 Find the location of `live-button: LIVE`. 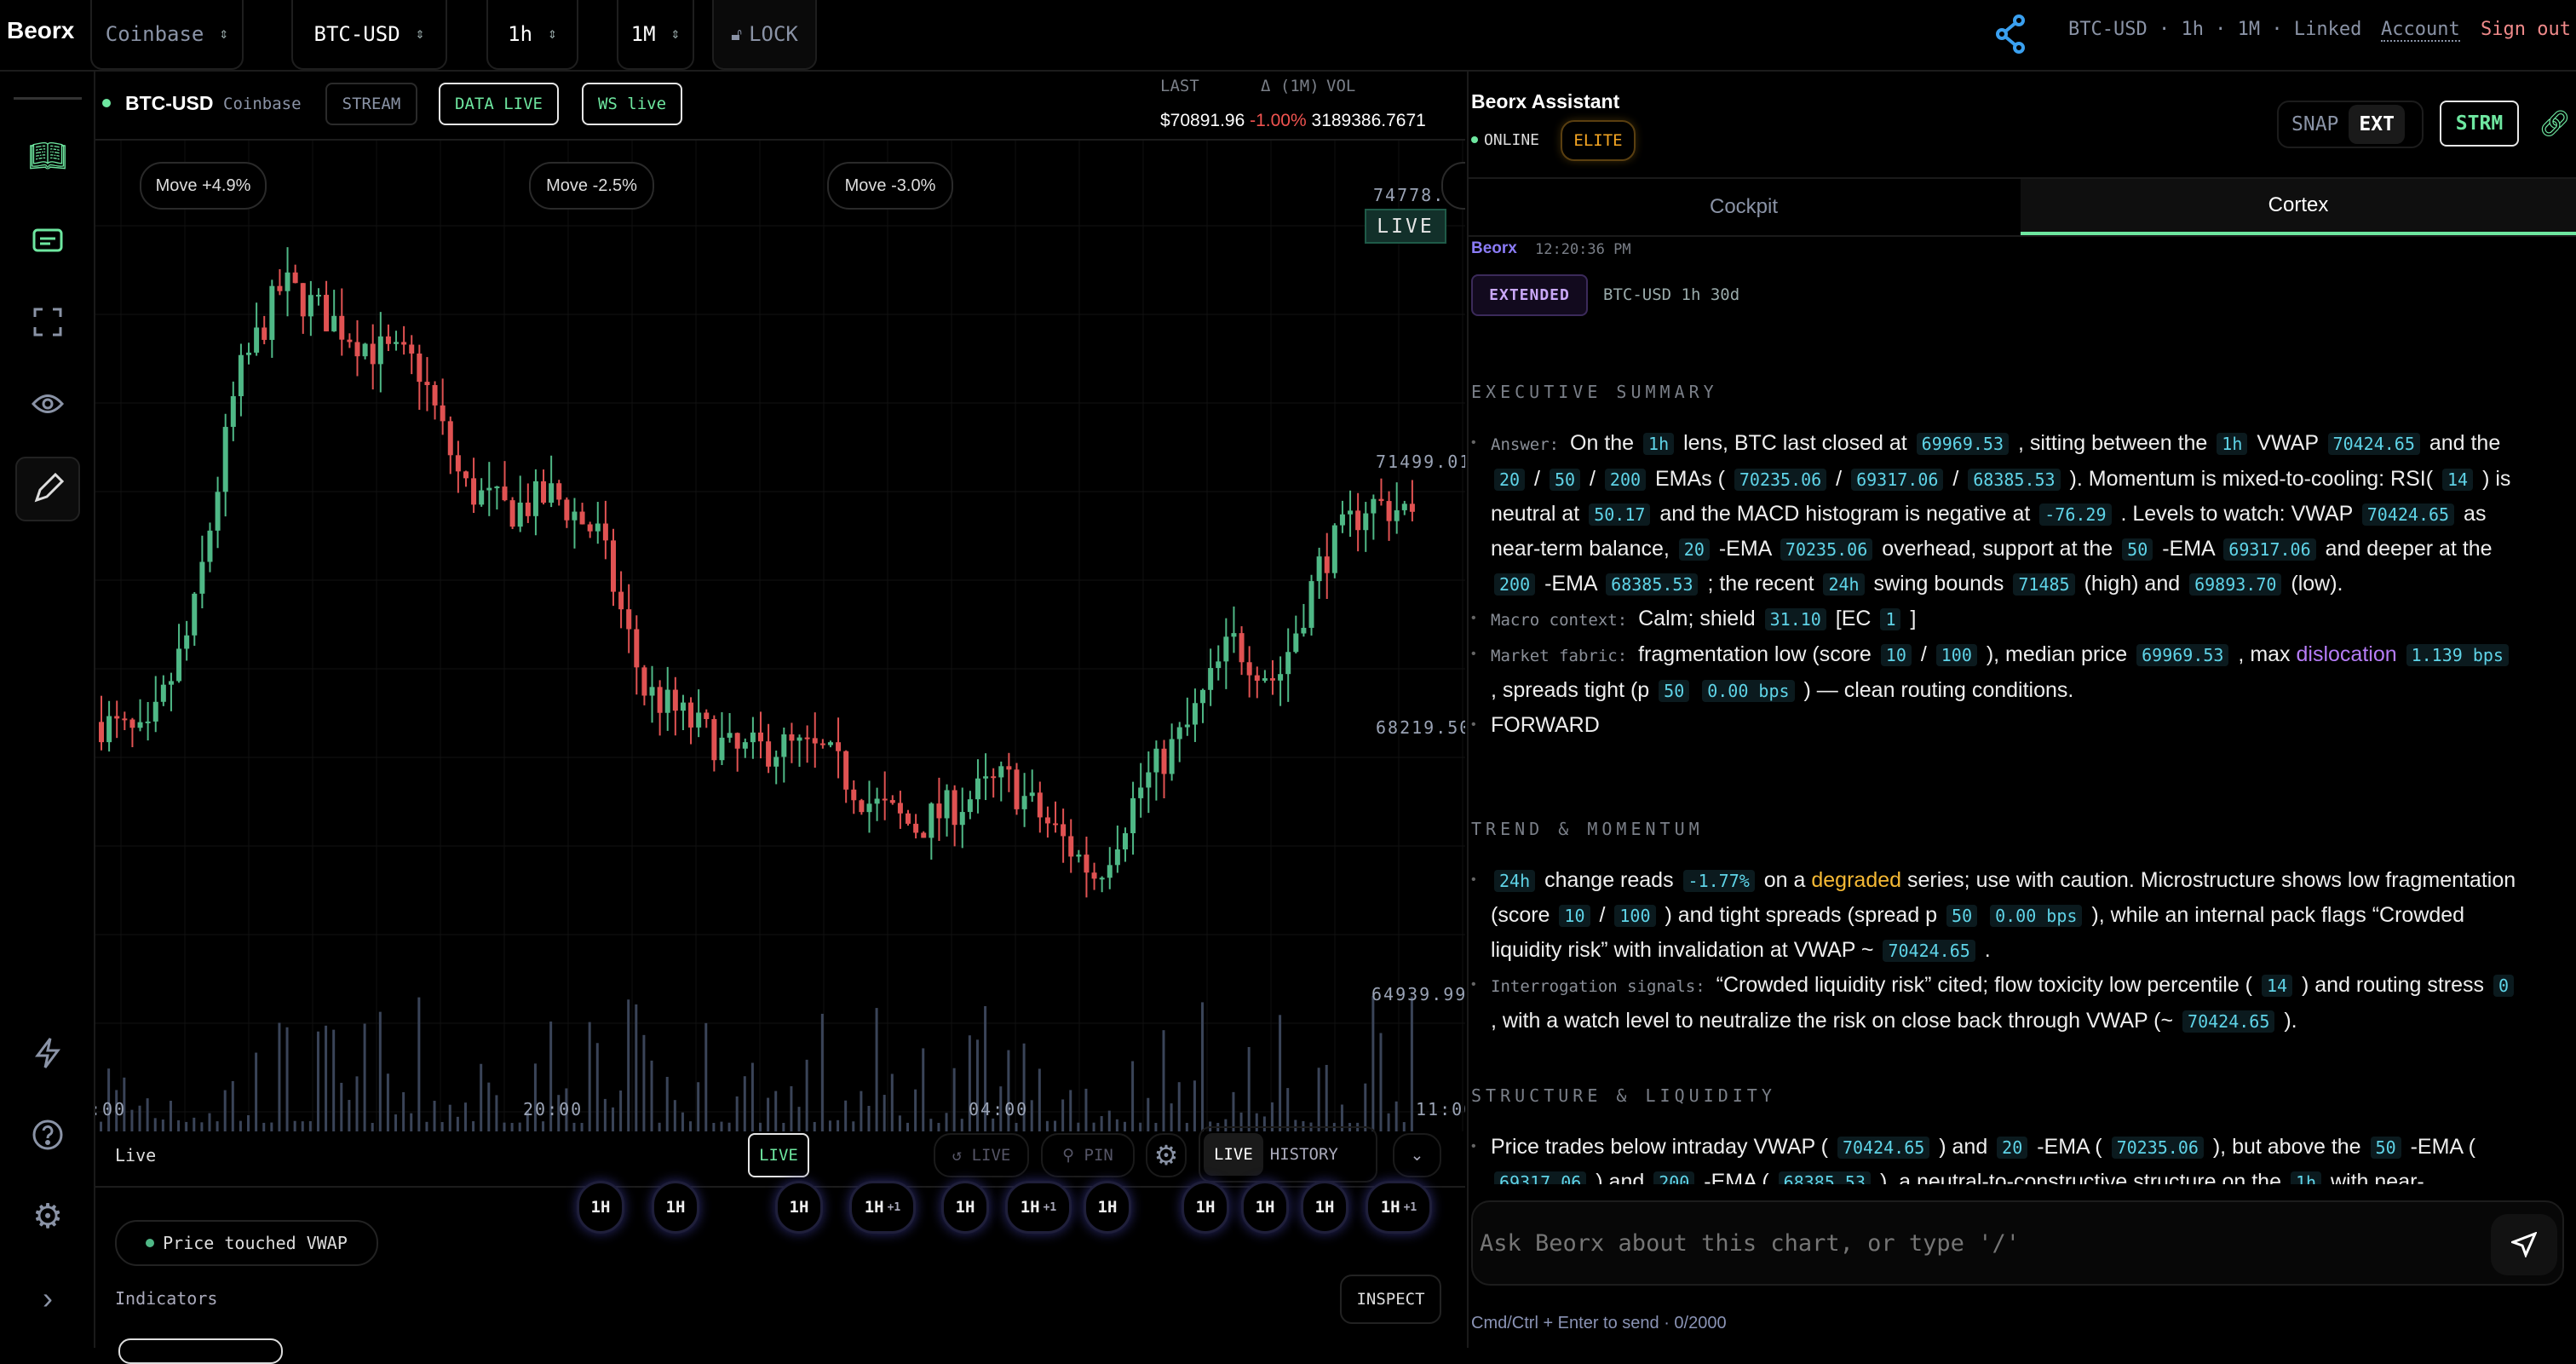

live-button: LIVE is located at coordinates (778, 1155).